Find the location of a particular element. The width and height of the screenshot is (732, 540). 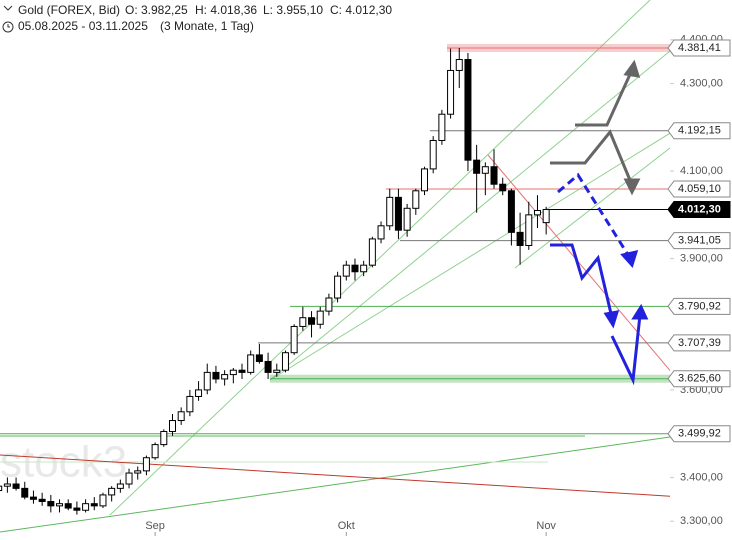

close: C: 4.012,30 is located at coordinates (361, 10).